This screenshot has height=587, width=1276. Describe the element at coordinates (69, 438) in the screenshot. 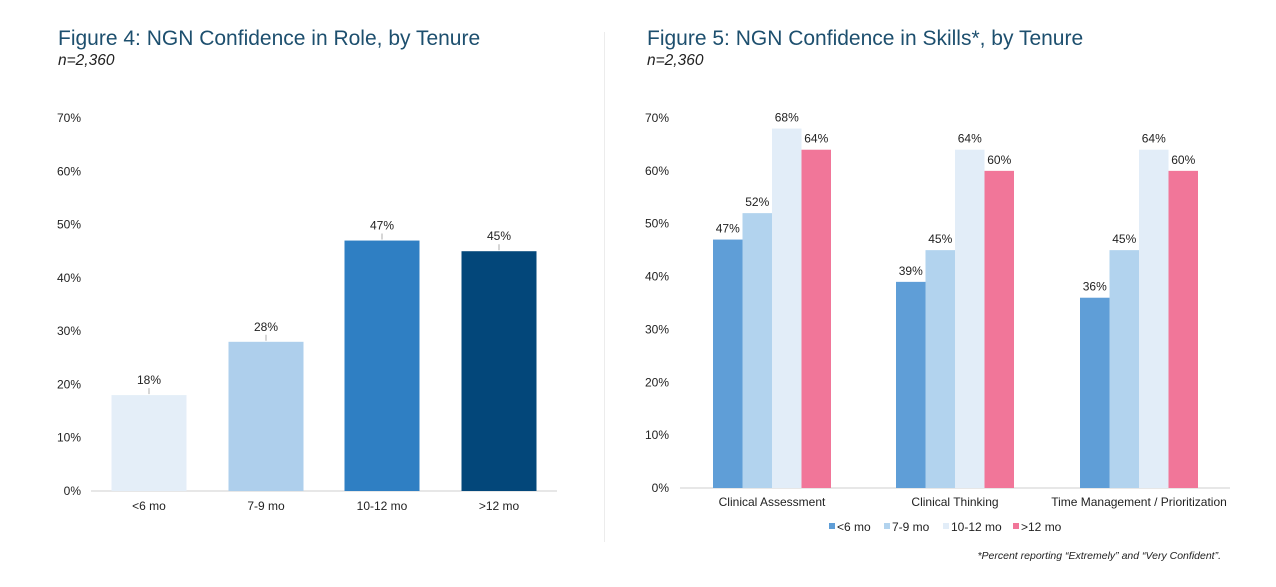

I see `fig4-y-tick-label: 10%` at that location.